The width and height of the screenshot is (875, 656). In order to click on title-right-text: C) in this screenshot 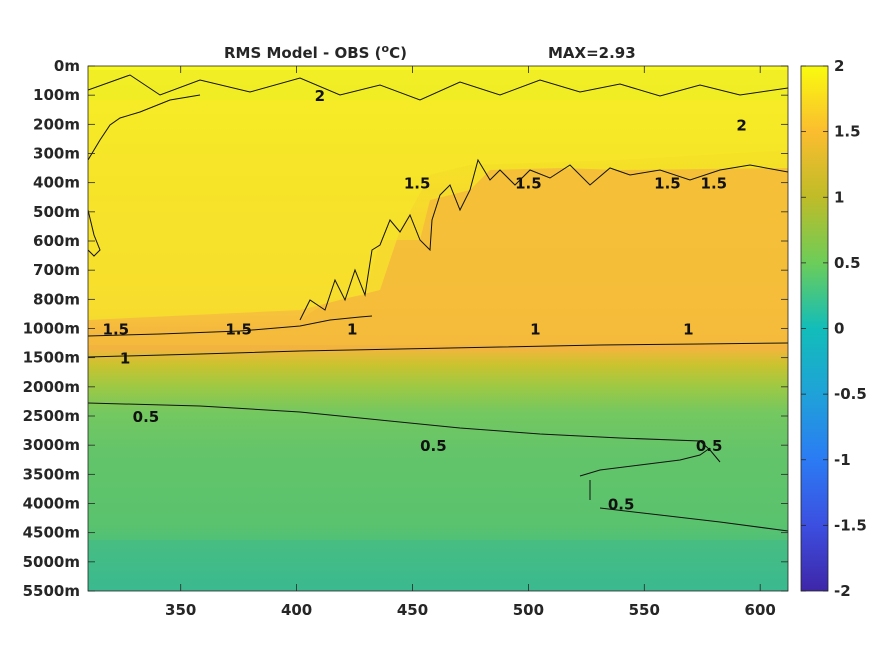, I will do `click(398, 53)`.